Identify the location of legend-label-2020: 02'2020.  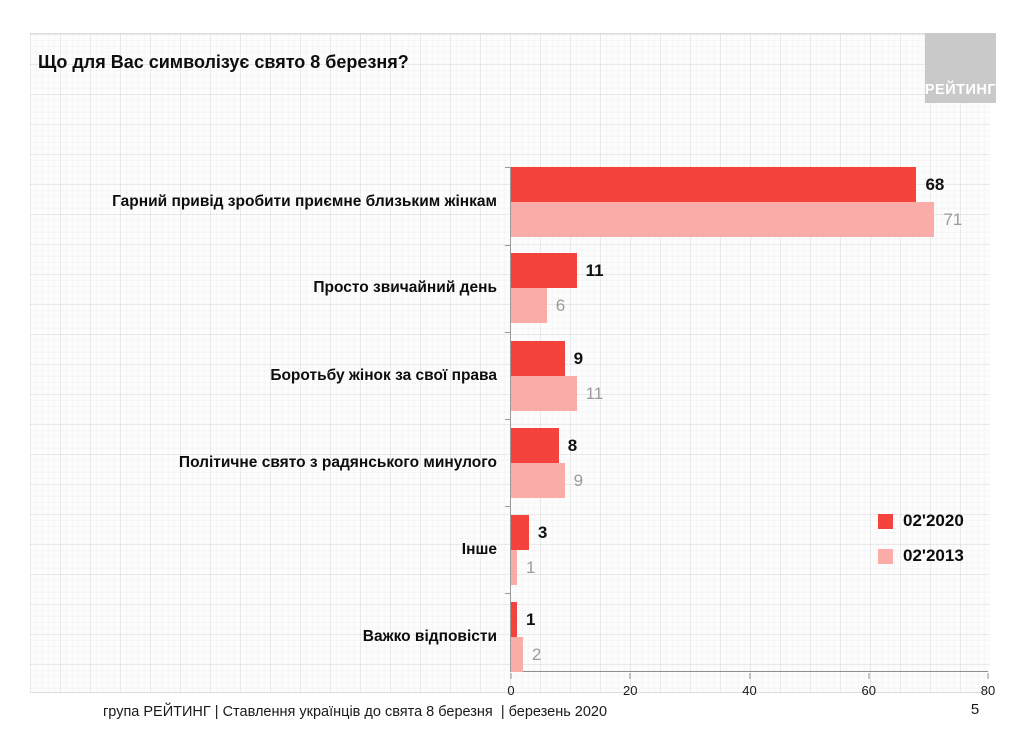
(933, 520).